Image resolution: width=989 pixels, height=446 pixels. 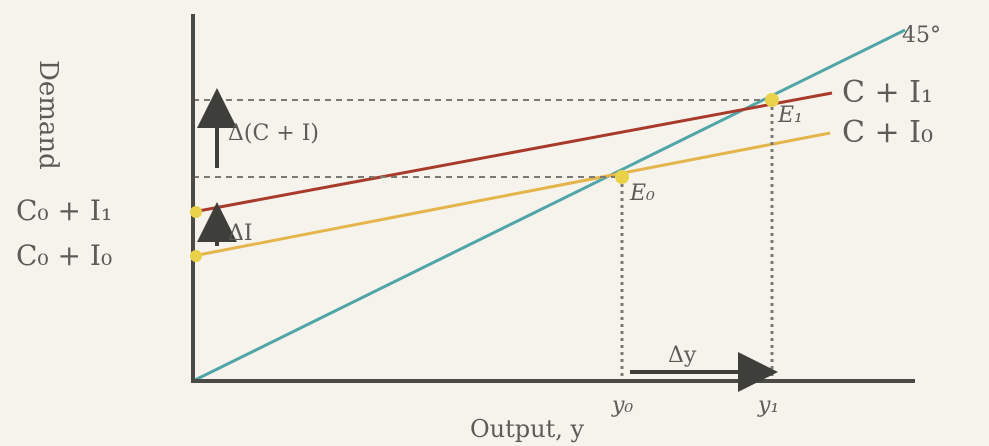 I want to click on guide-lines, so click(x=482, y=138).